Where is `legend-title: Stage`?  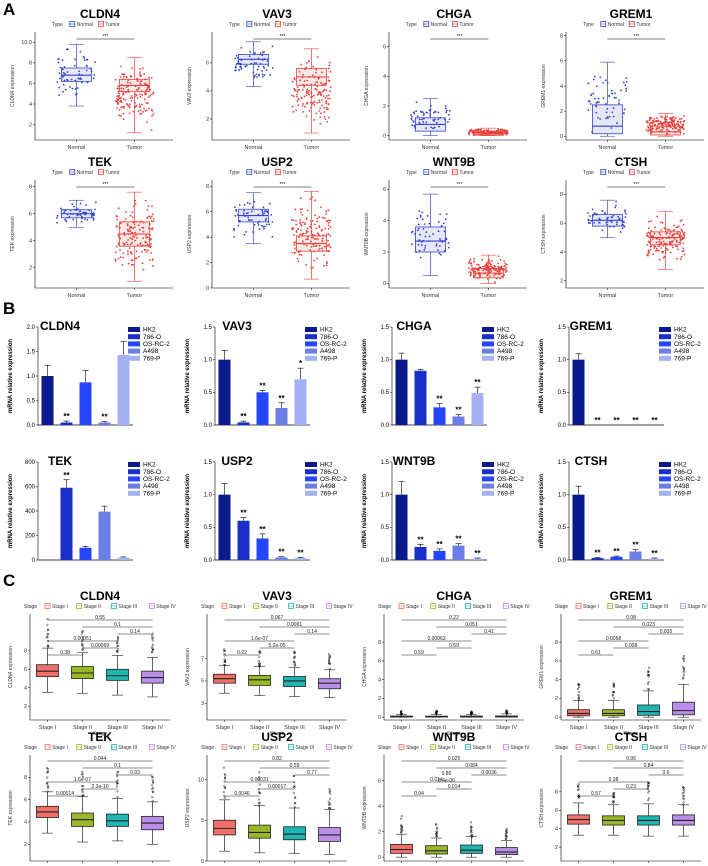
legend-title: Stage is located at coordinates (561, 748).